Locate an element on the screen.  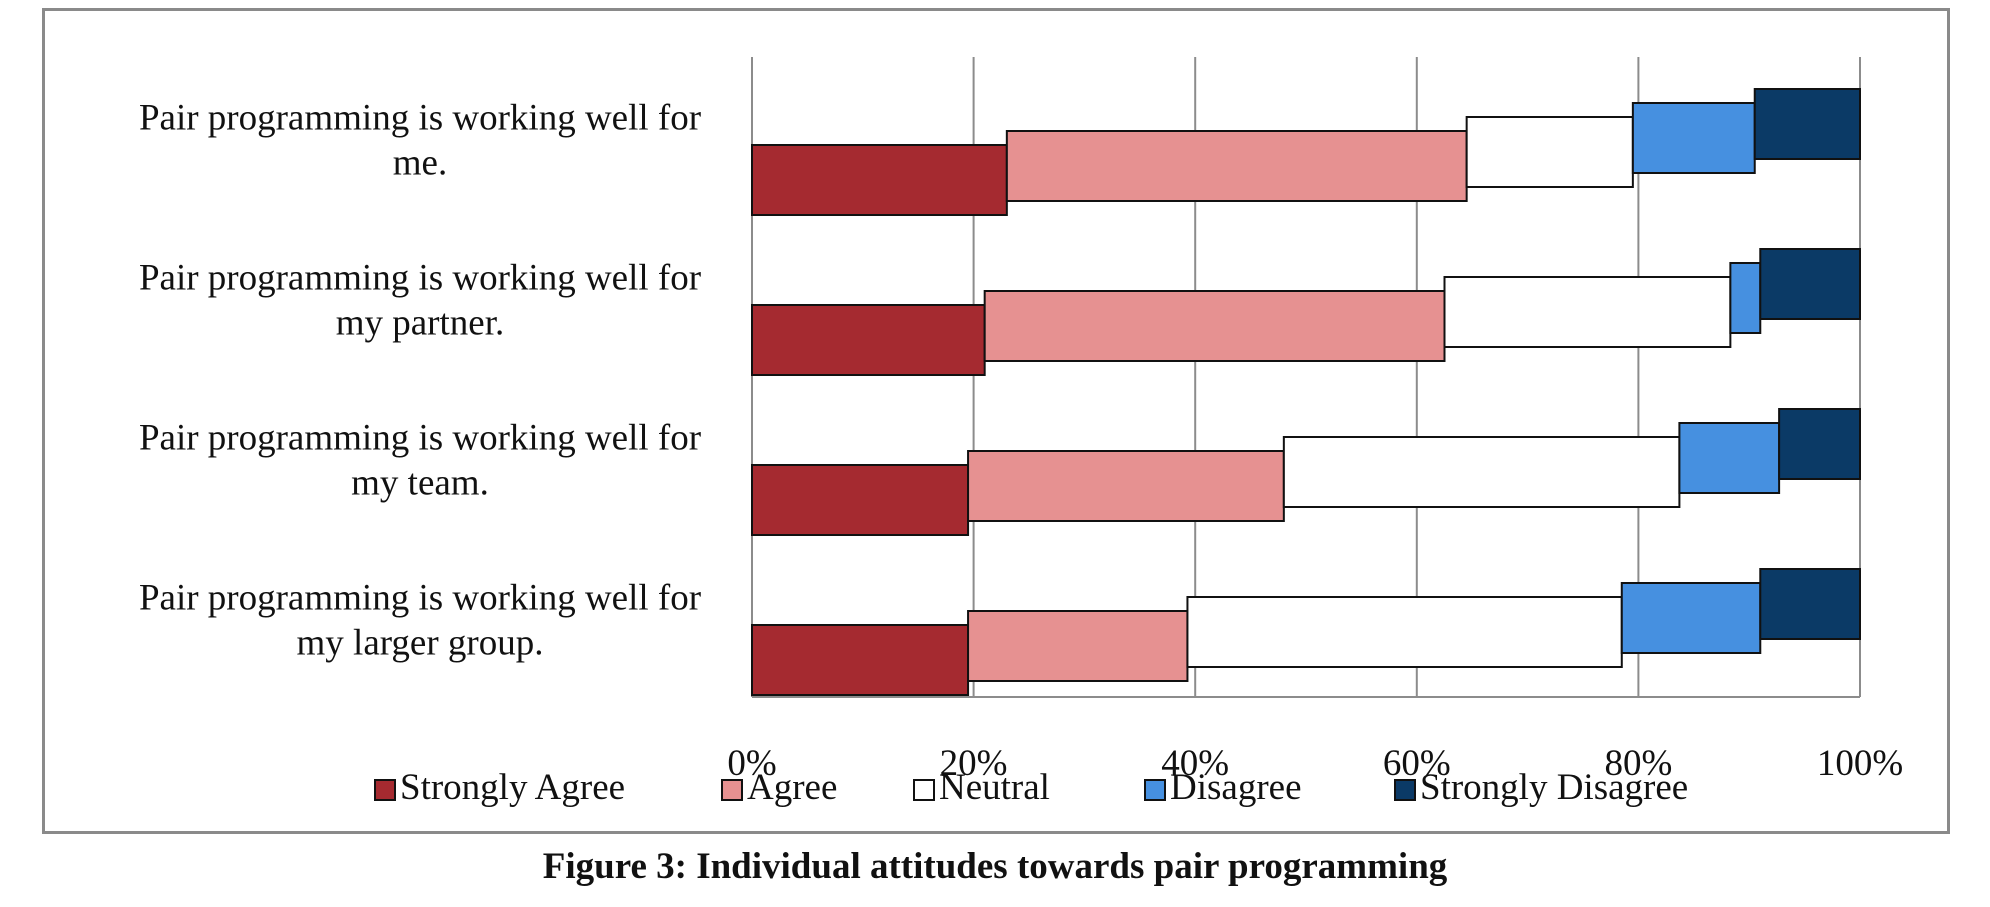
x-tick-label: 100% is located at coordinates (1860, 763).